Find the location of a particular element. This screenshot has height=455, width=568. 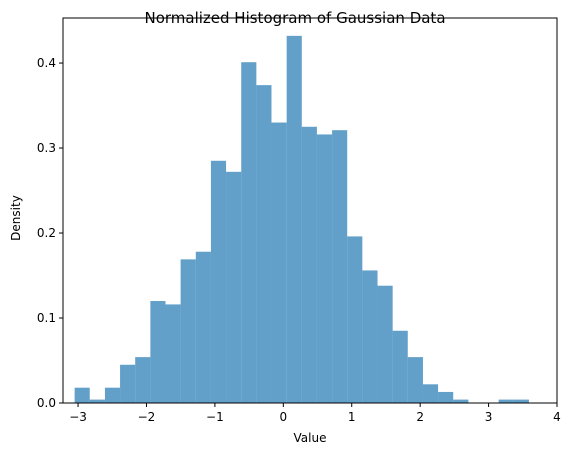

y-tick-label: 0.0 is located at coordinates (46, 403).